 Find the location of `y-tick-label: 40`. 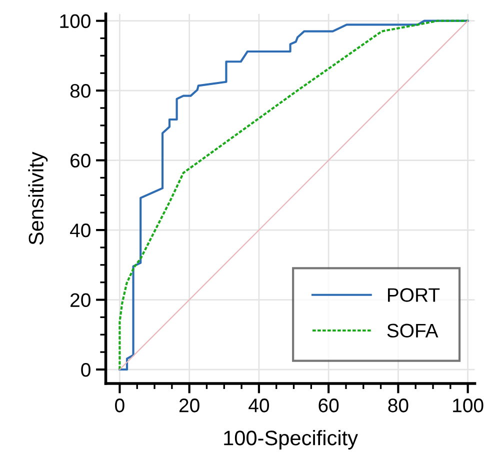

y-tick-label: 40 is located at coordinates (80, 231).